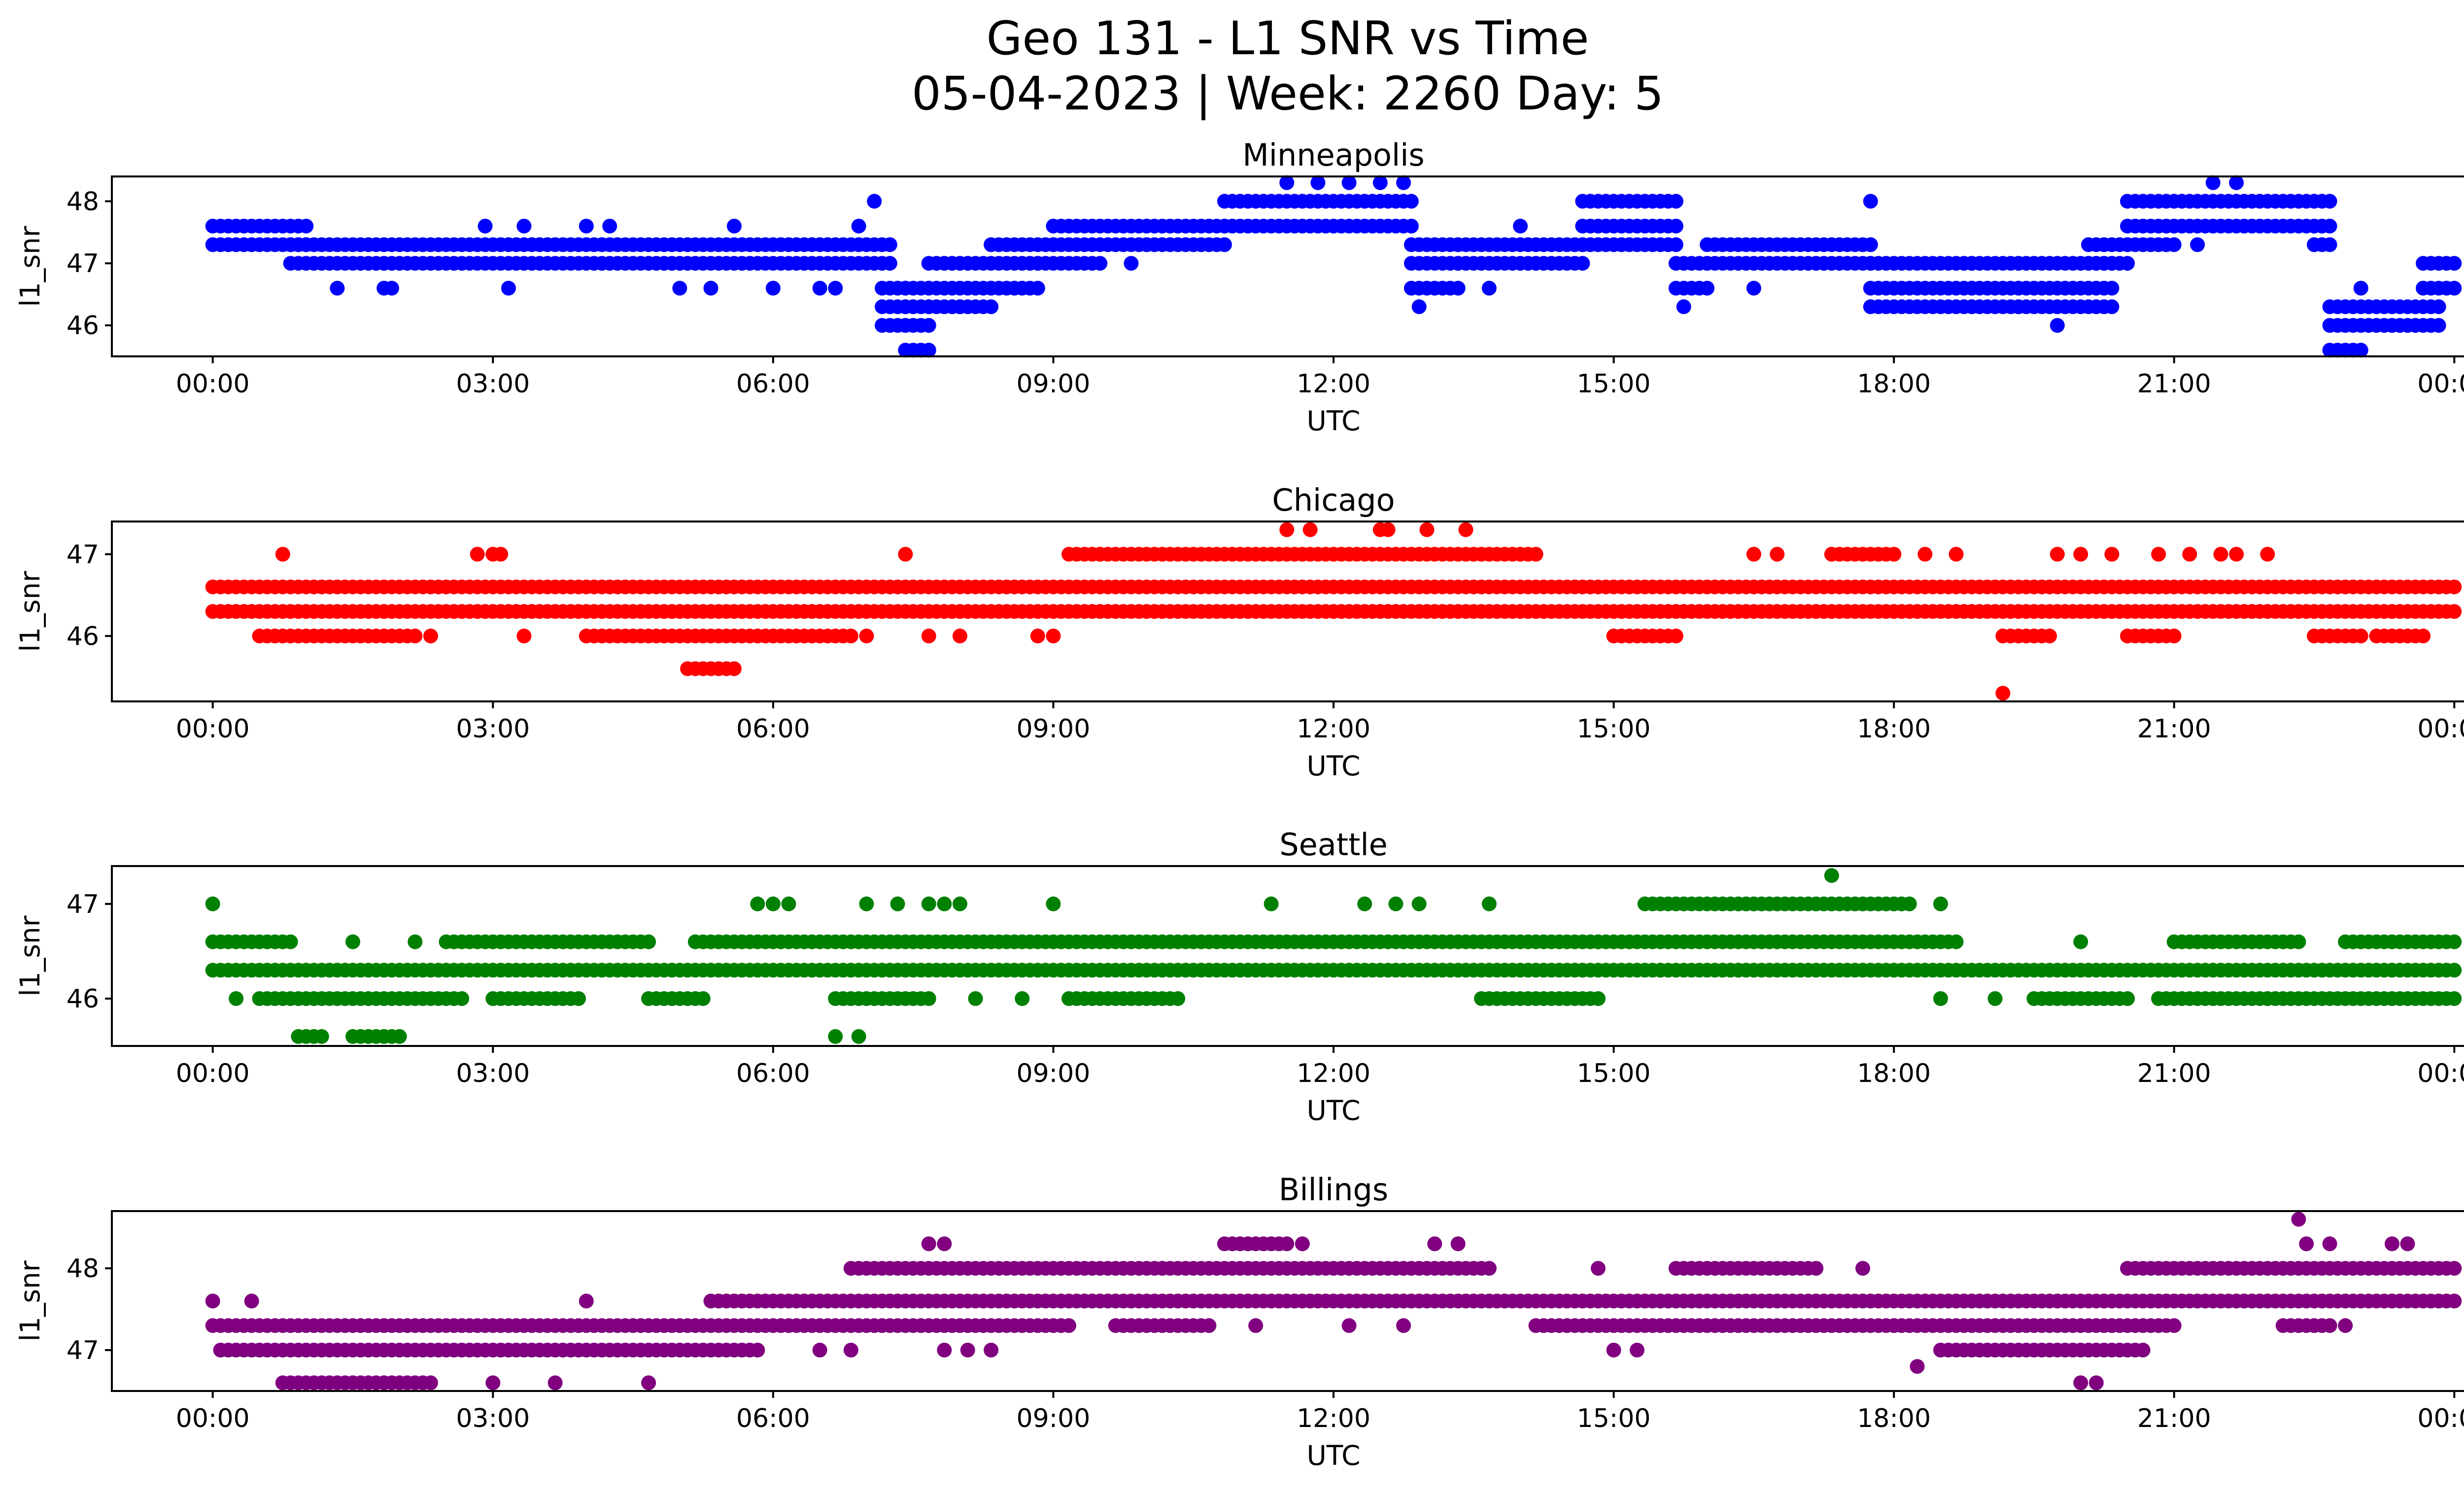  What do you see at coordinates (83, 904) in the screenshot?
I see `y-tick-label: 47` at bounding box center [83, 904].